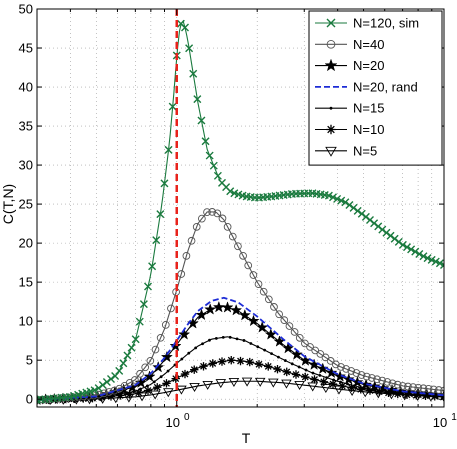 This screenshot has height=449, width=457. Describe the element at coordinates (26, 282) in the screenshot. I see `y-tick-label: 15` at that location.